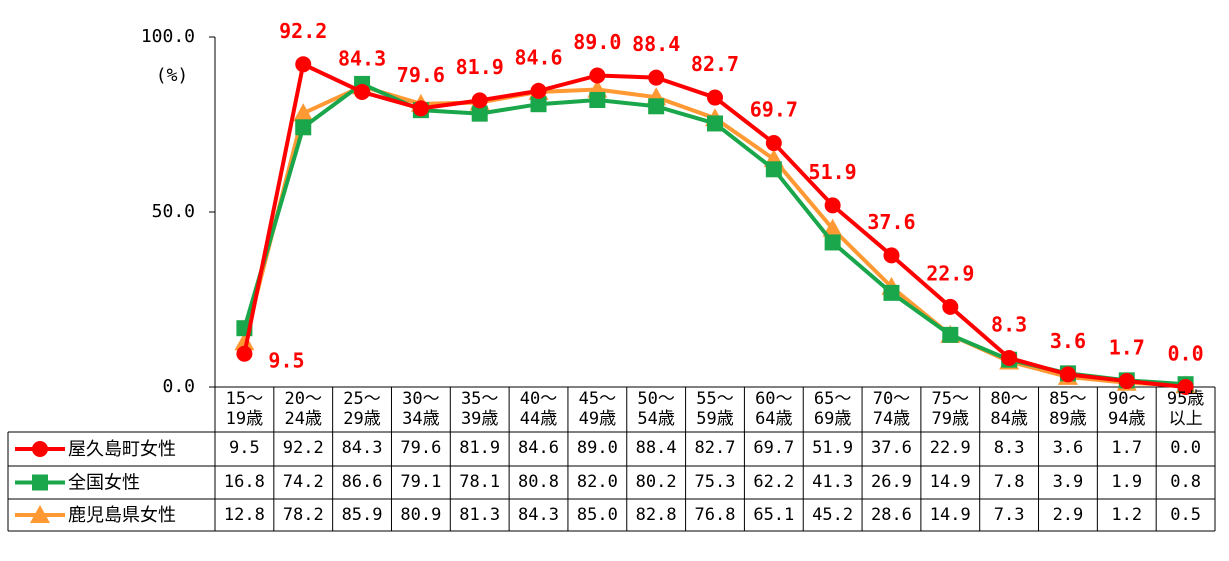 This screenshot has height=561, width=1229. I want to click on x-tick-label: 85～ 89歳, so click(1068, 409).